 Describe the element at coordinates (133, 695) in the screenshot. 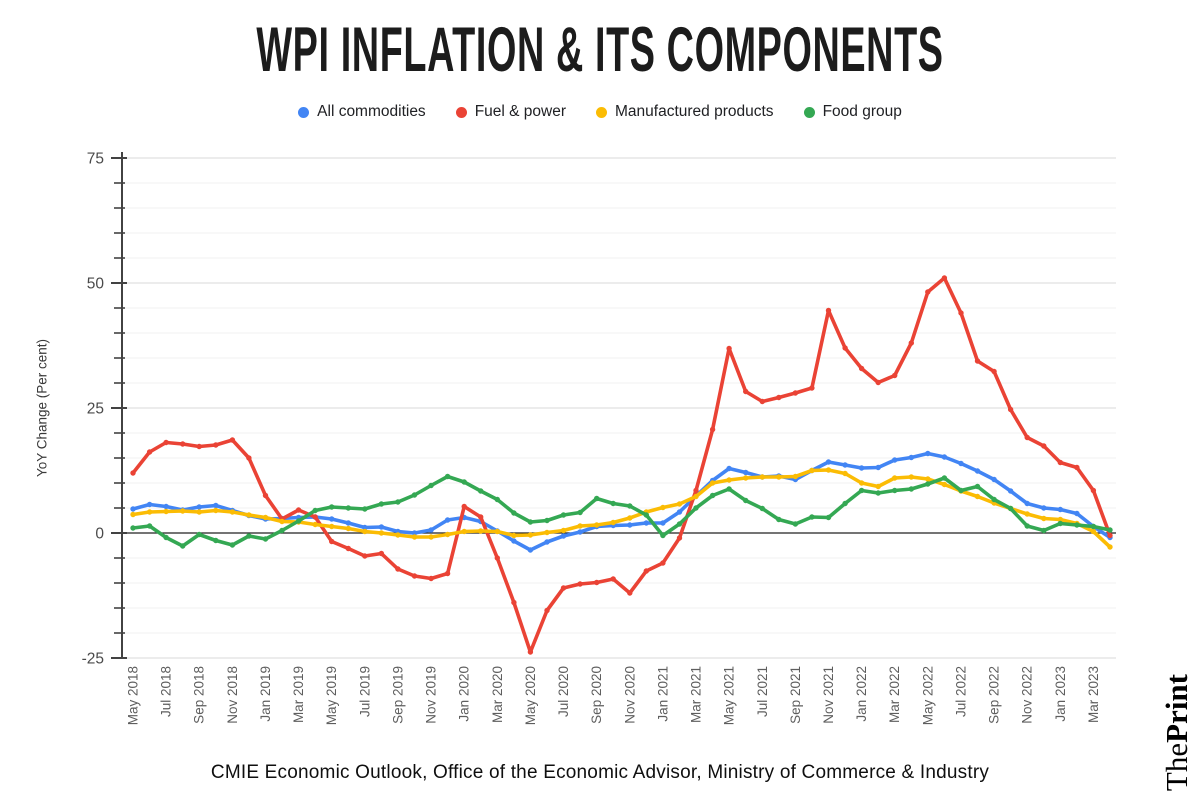

I see `x-tick-label: May 2018` at that location.